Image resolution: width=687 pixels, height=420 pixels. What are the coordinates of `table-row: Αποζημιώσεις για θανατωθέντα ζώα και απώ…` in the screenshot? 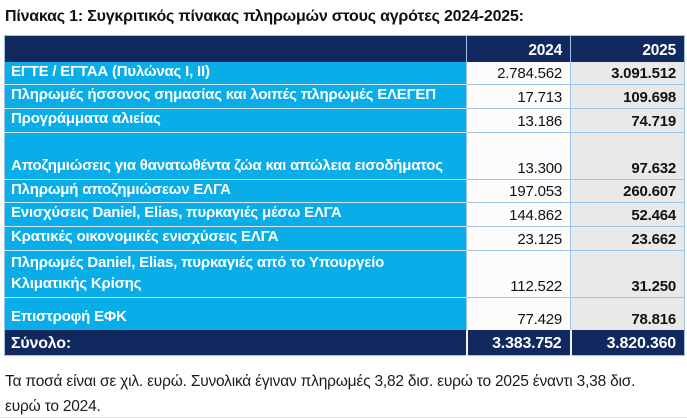 It's located at (344, 156).